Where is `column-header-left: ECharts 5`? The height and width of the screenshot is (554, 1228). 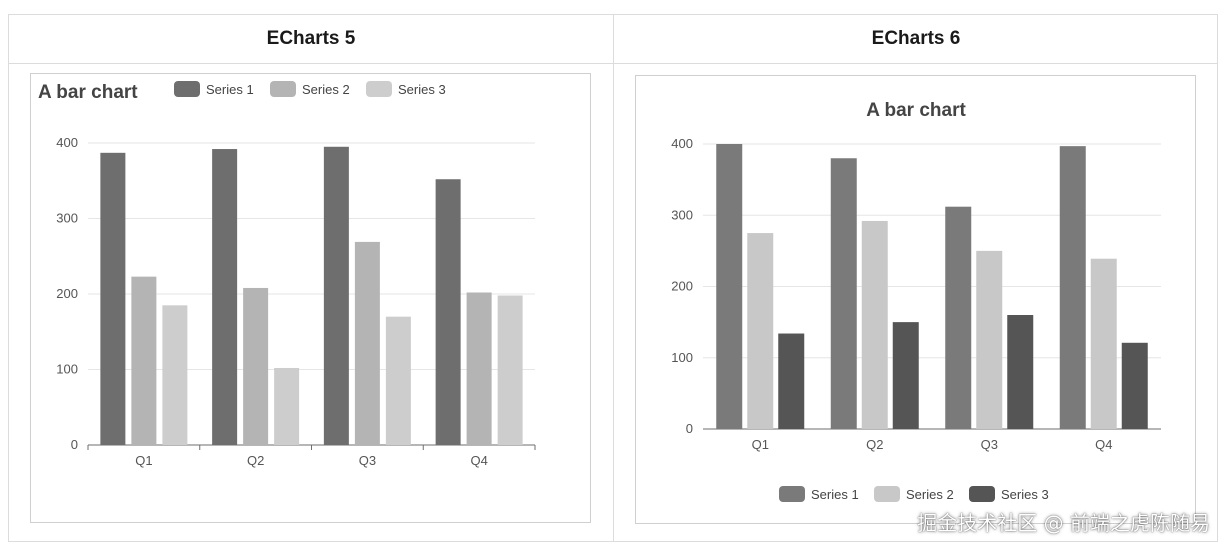
column-header-left: ECharts 5 is located at coordinates (311, 39).